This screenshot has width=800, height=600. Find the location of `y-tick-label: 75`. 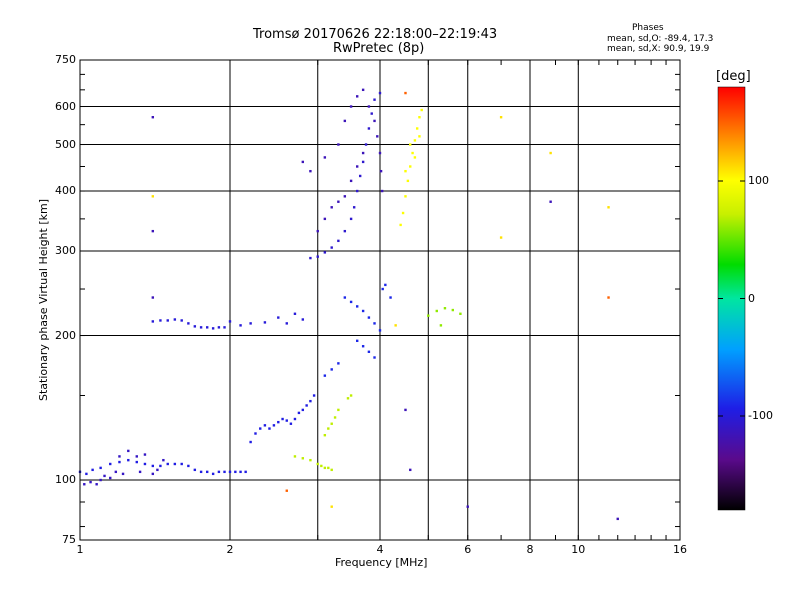

y-tick-label: 75 is located at coordinates (69, 539).